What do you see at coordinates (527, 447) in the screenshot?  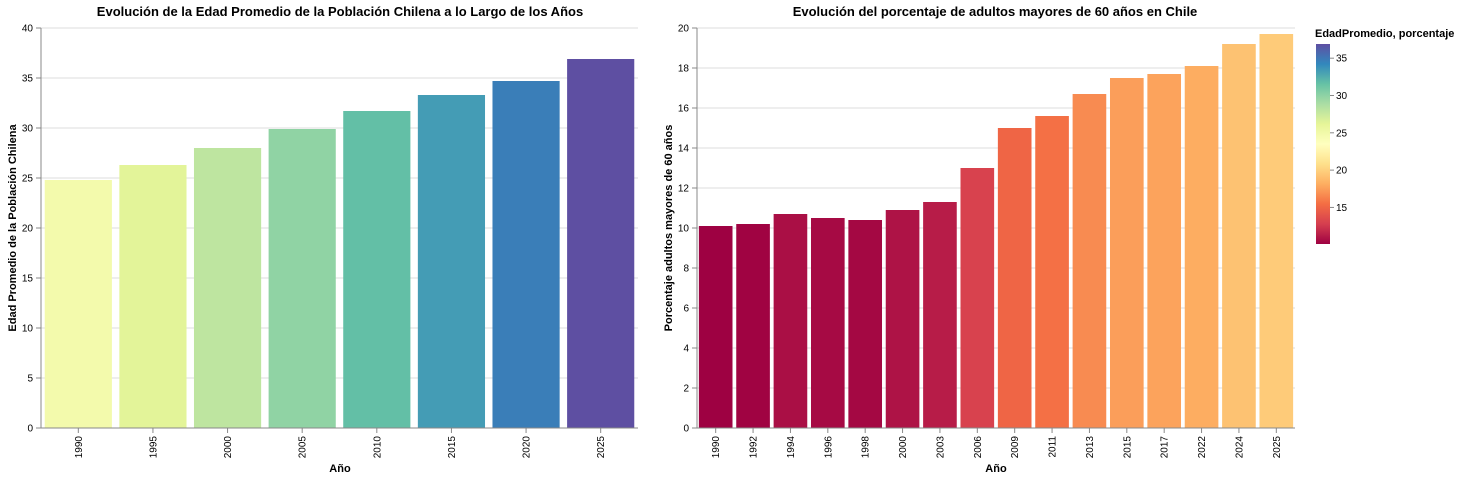 I see `x-tick-label: 2020` at bounding box center [527, 447].